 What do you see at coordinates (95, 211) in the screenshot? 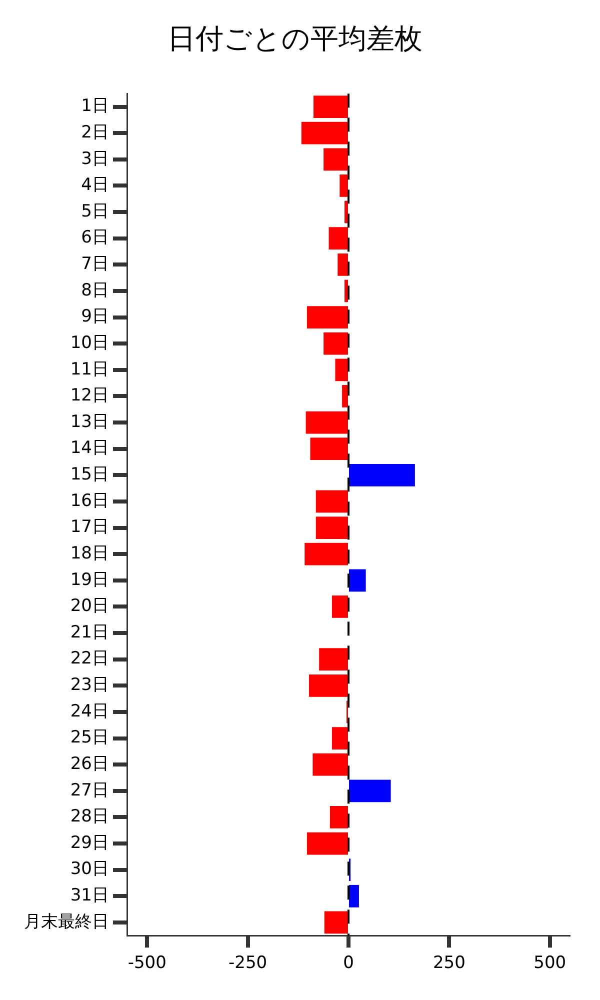
I see `y-tick-label: 5日` at bounding box center [95, 211].